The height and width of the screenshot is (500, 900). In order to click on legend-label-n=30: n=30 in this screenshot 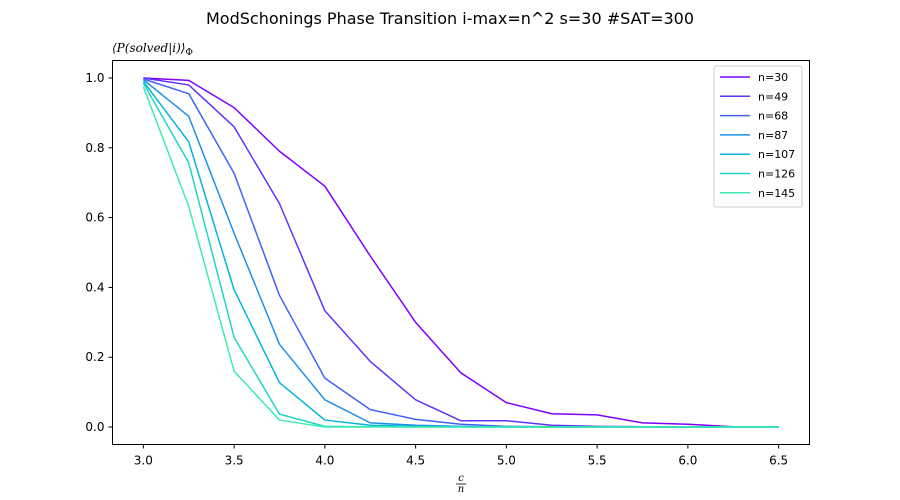, I will do `click(773, 77)`.